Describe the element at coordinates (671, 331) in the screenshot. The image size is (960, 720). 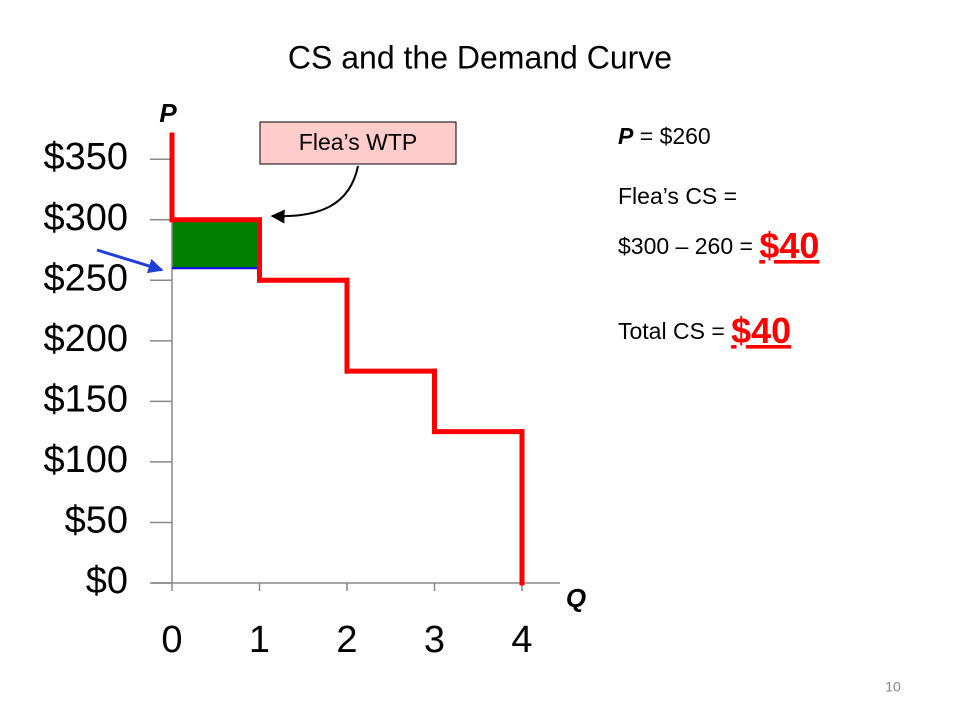
I see `total-cs: Total CS =` at that location.